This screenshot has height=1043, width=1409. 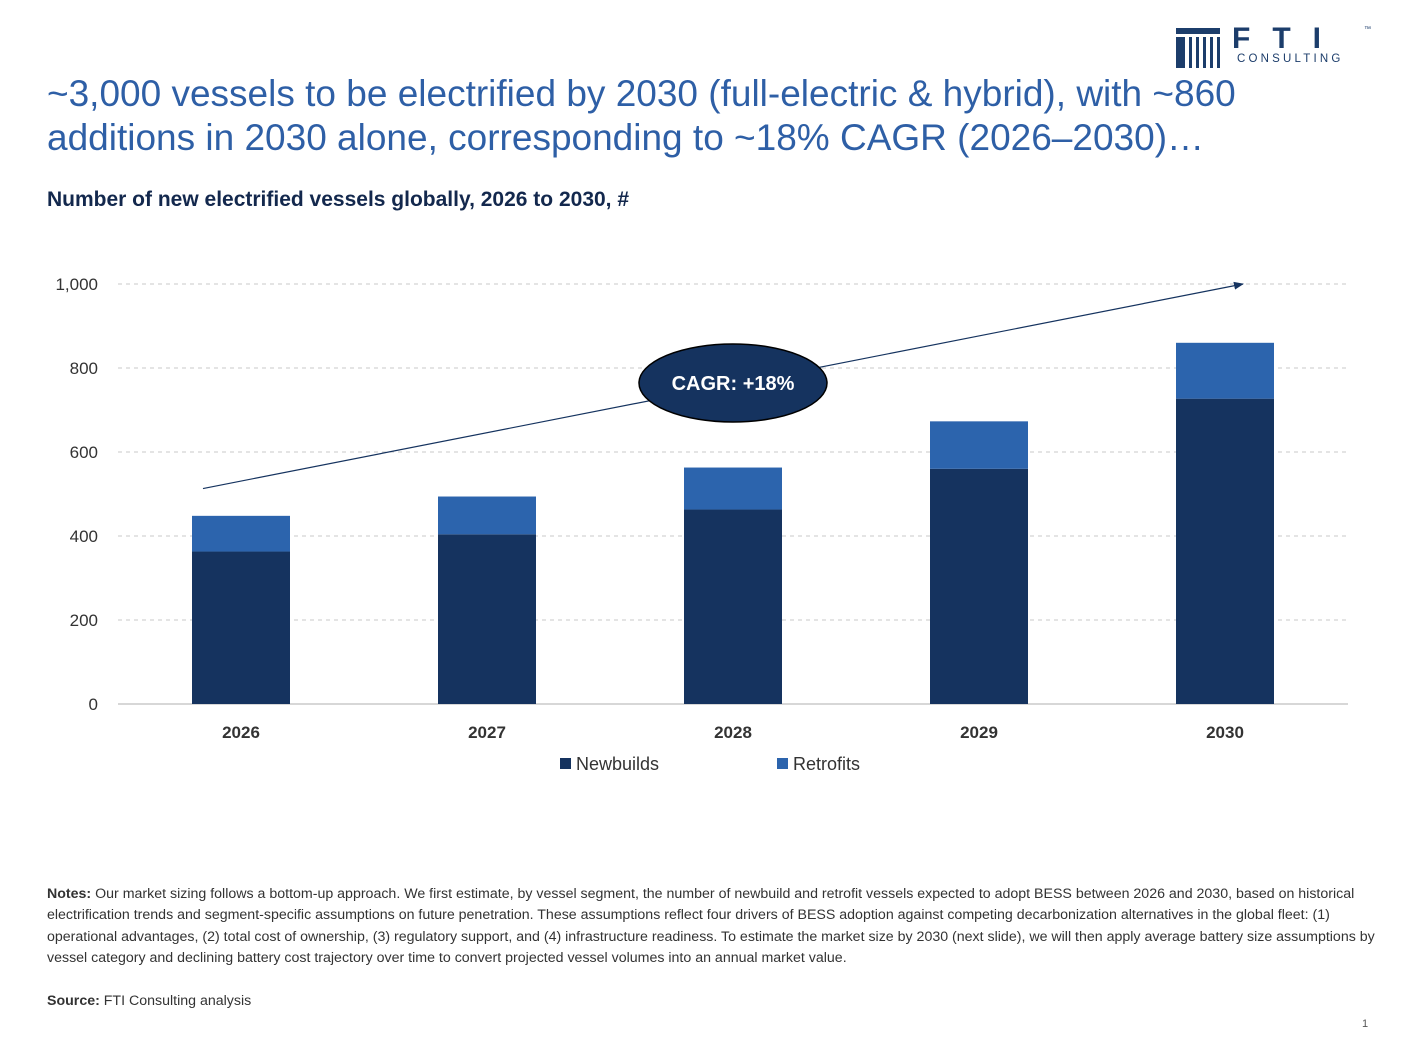 What do you see at coordinates (84, 620) in the screenshot?
I see `y-tick-label: 200` at bounding box center [84, 620].